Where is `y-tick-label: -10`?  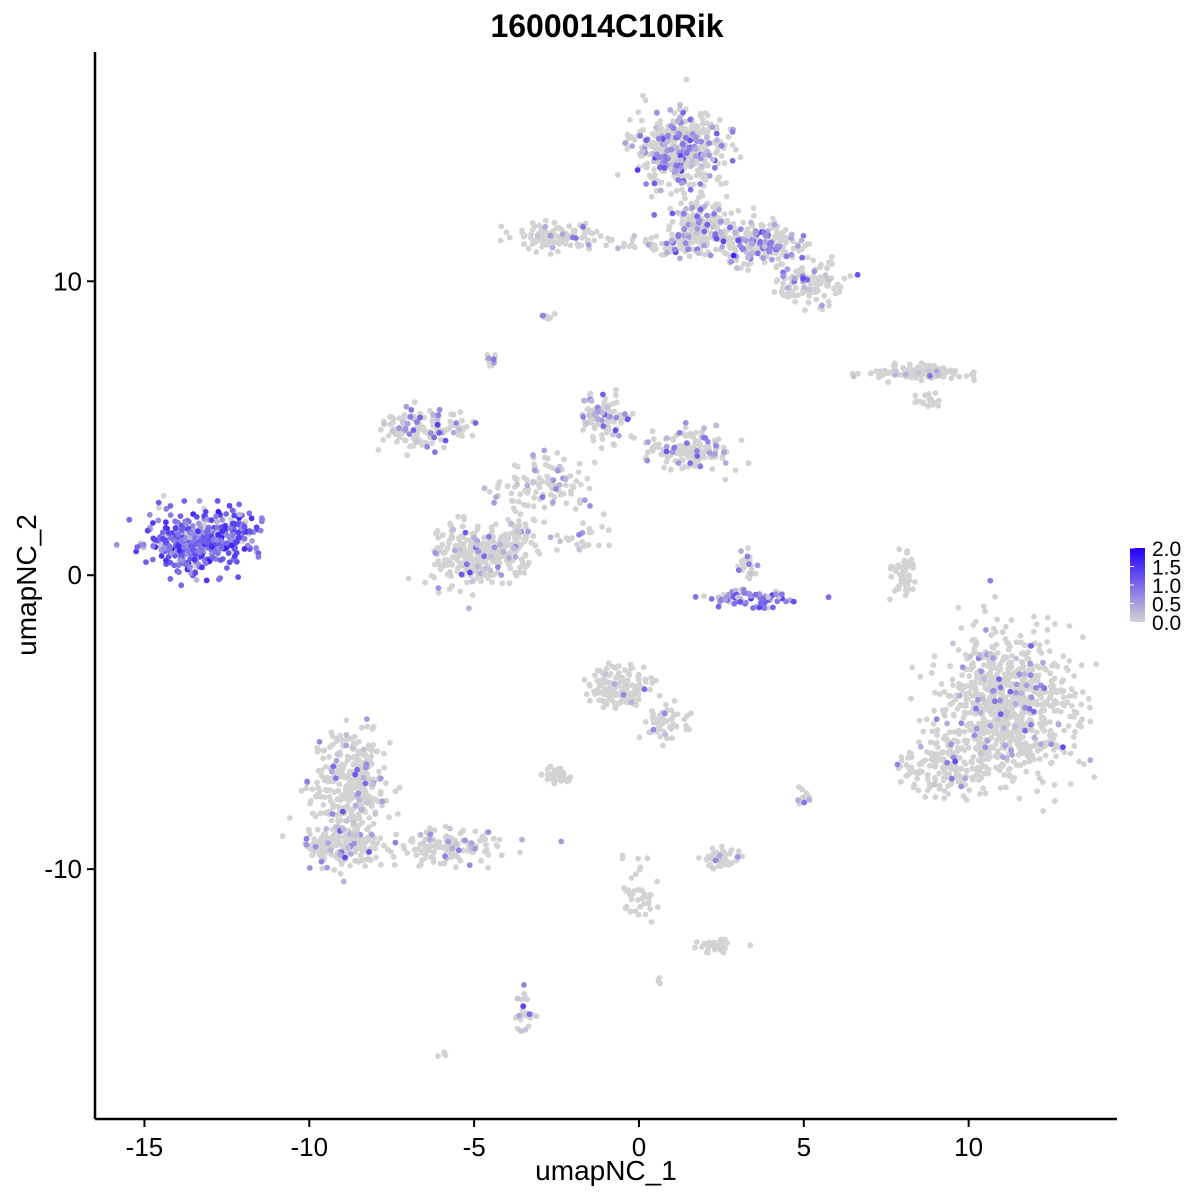
y-tick-label: -10 is located at coordinates (63, 869).